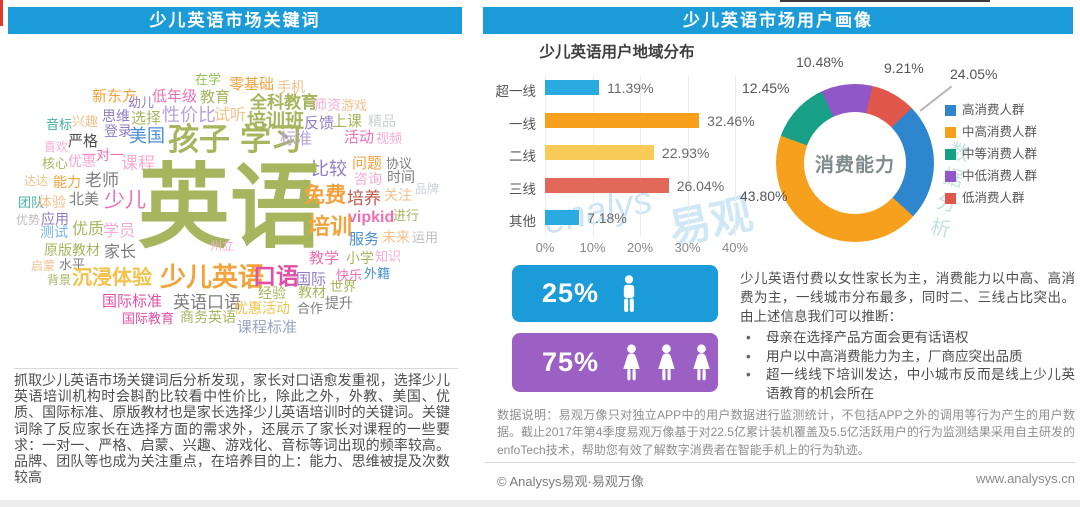  I want to click on legend-item: 中低消费人群, so click(991, 176).